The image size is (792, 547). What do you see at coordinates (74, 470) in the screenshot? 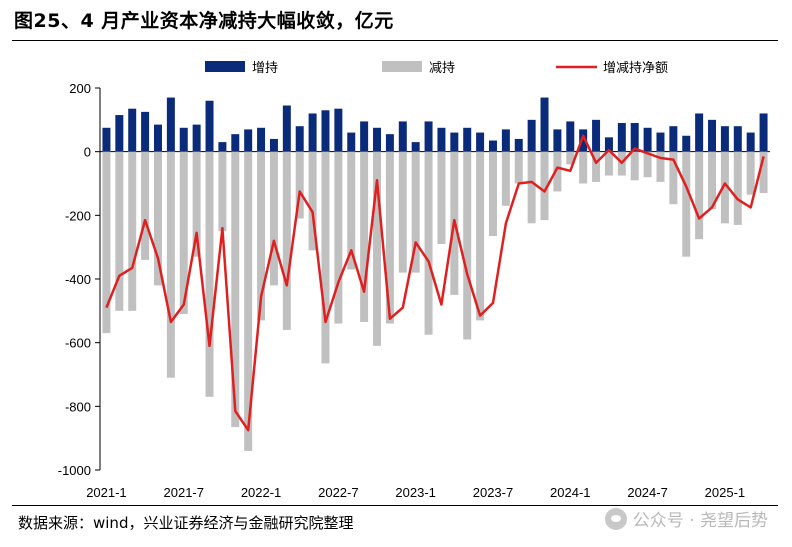
I see `y-tick-label: -1000` at bounding box center [74, 470].